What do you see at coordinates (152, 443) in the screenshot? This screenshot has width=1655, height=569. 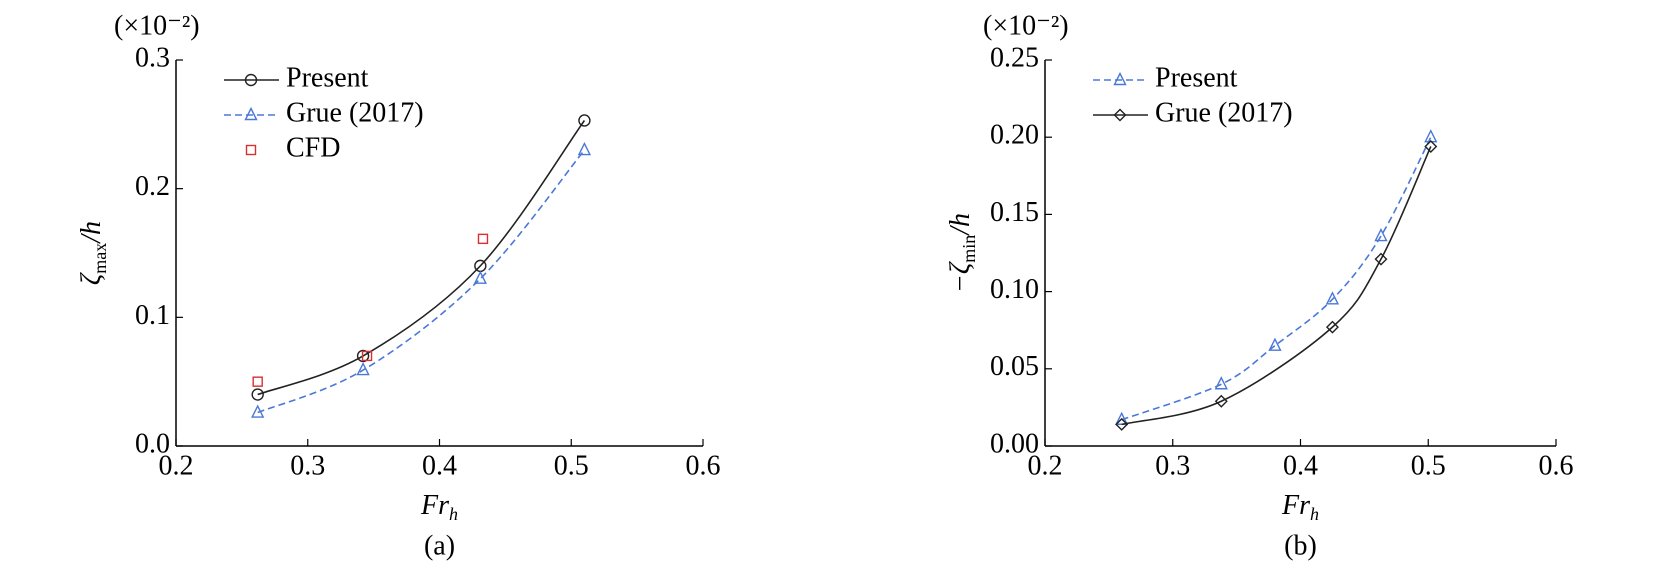 I see `y-tick-label: 0.0` at bounding box center [152, 443].